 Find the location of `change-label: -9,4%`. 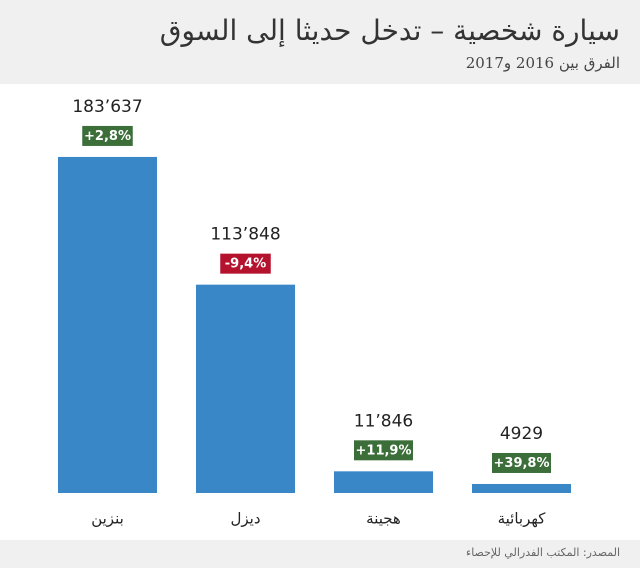

change-label: -9,4% is located at coordinates (245, 264).